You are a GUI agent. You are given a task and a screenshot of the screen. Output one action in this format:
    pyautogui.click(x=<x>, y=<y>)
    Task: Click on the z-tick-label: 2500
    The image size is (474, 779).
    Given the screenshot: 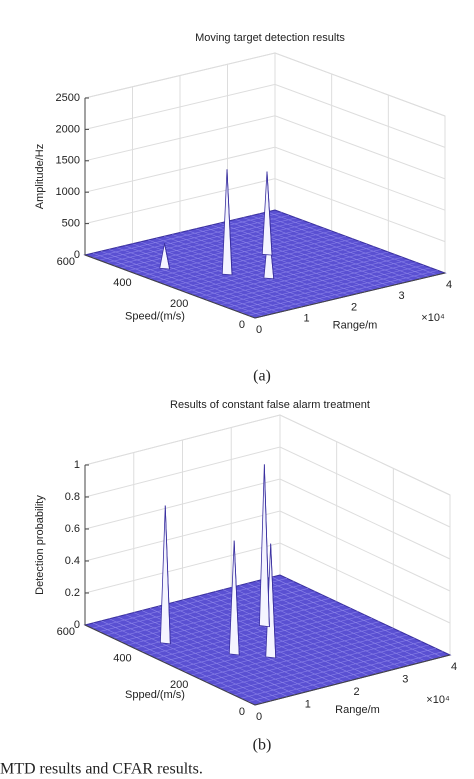 What is the action you would take?
    pyautogui.click(x=68, y=98)
    